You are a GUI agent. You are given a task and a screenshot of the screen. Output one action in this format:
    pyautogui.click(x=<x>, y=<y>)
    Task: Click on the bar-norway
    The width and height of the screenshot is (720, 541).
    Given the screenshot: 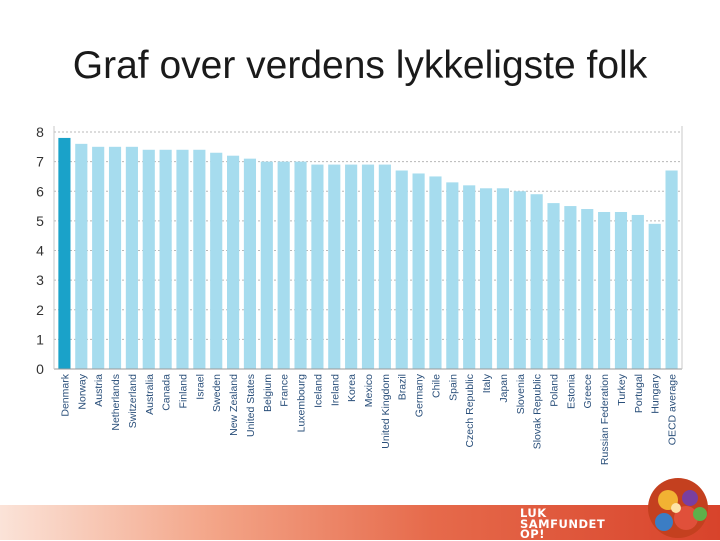 What is the action you would take?
    pyautogui.click(x=81, y=256)
    